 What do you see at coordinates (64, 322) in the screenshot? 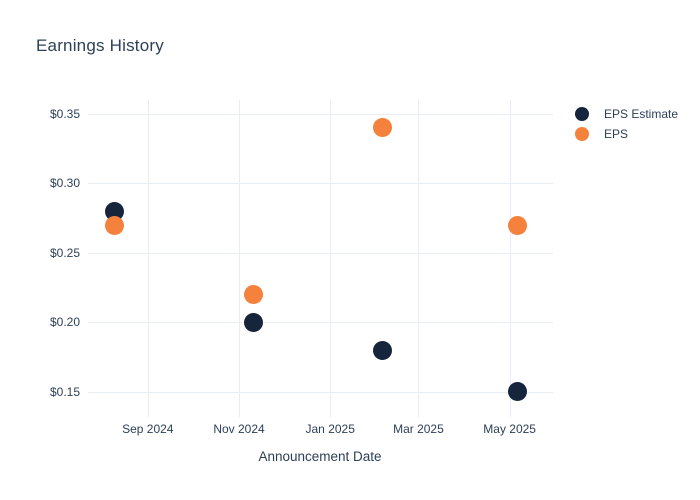
I see `y-tick-label: $0.20` at bounding box center [64, 322].